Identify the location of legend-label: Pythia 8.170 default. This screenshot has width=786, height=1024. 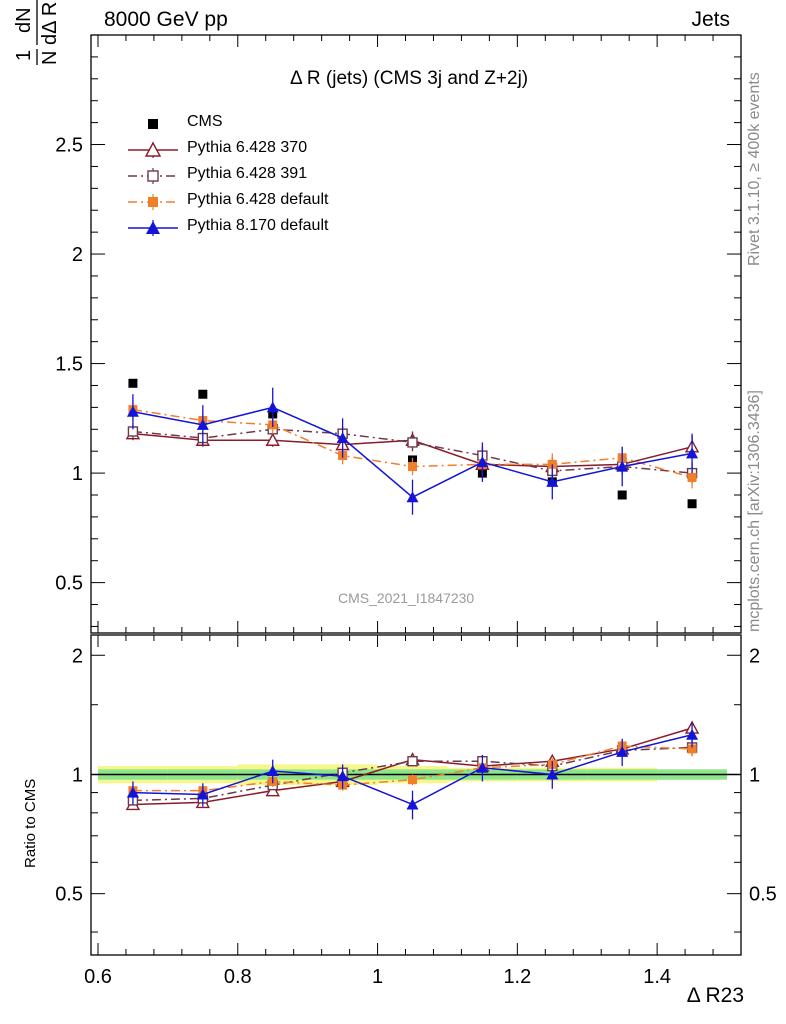
(258, 225).